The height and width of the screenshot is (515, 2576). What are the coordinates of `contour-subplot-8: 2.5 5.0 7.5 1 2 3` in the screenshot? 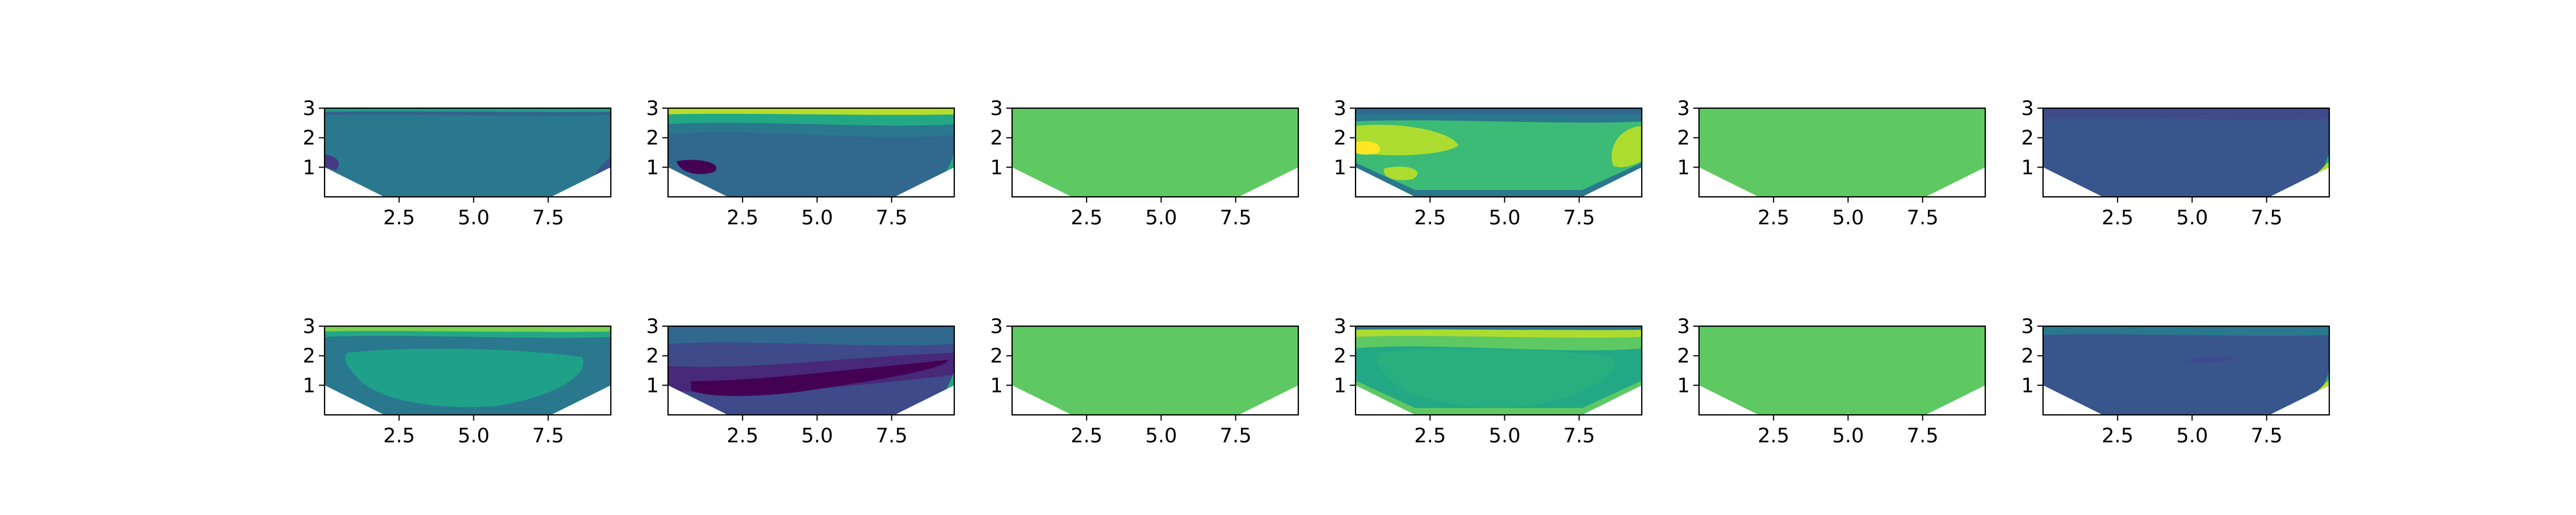 It's located at (800, 381).